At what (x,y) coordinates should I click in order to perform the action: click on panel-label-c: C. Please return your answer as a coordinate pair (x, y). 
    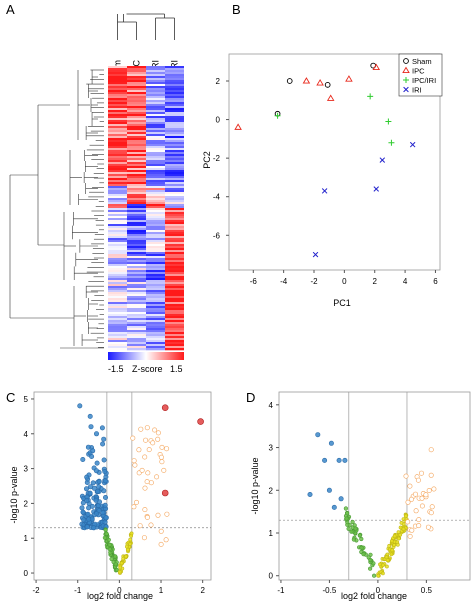
    Looking at the image, I should click on (10, 397).